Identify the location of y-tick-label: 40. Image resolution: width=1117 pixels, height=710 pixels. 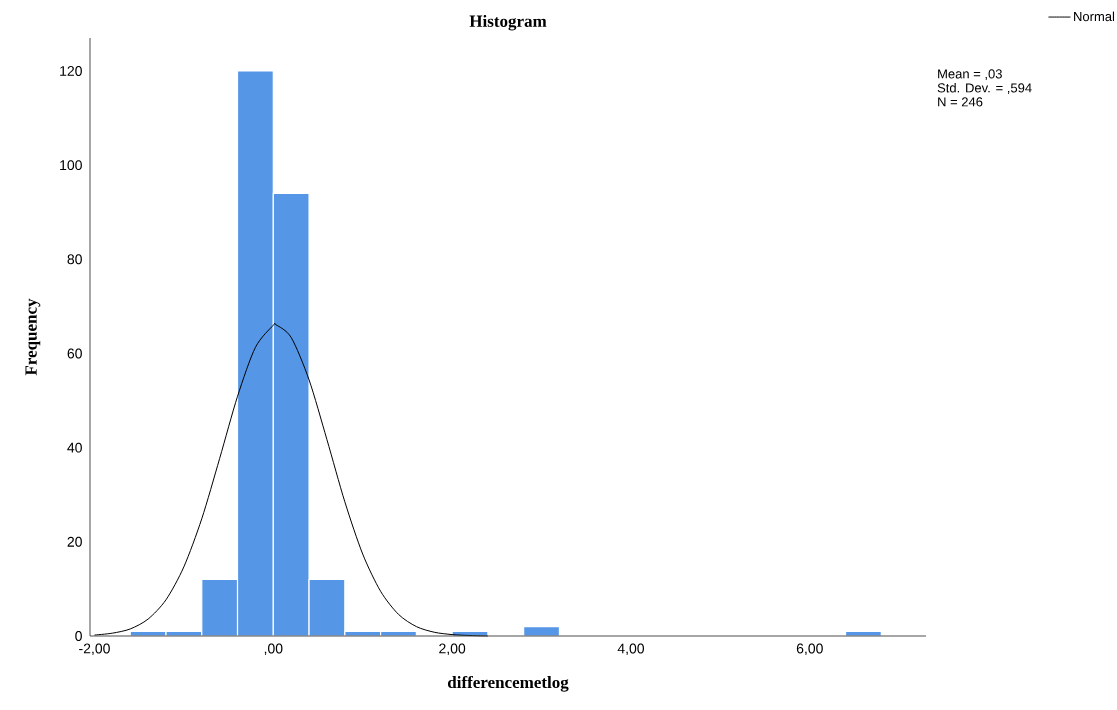
(74, 447).